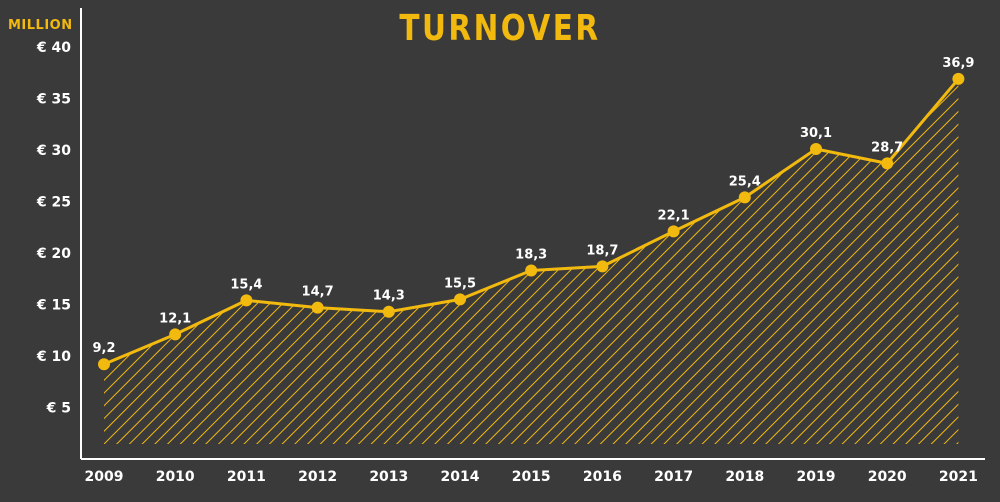 The image size is (1000, 502). Describe the element at coordinates (745, 181) in the screenshot. I see `data-label: 25,4` at that location.